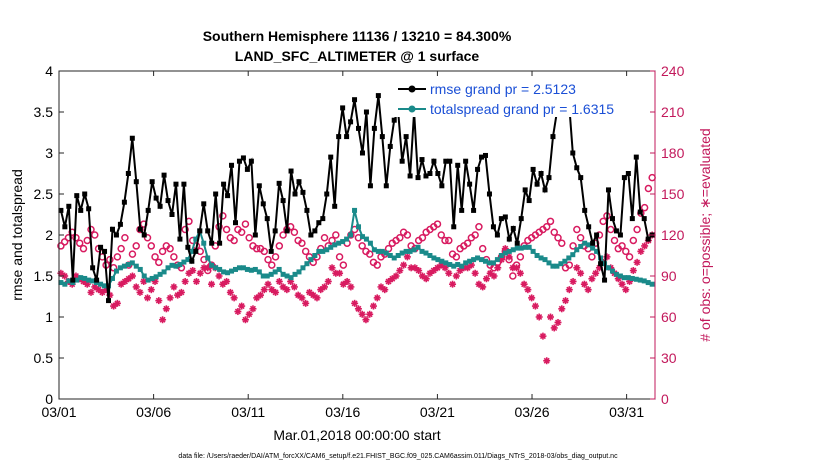 The image size is (830, 470). I want to click on y2-tick-label: 0, so click(665, 399).